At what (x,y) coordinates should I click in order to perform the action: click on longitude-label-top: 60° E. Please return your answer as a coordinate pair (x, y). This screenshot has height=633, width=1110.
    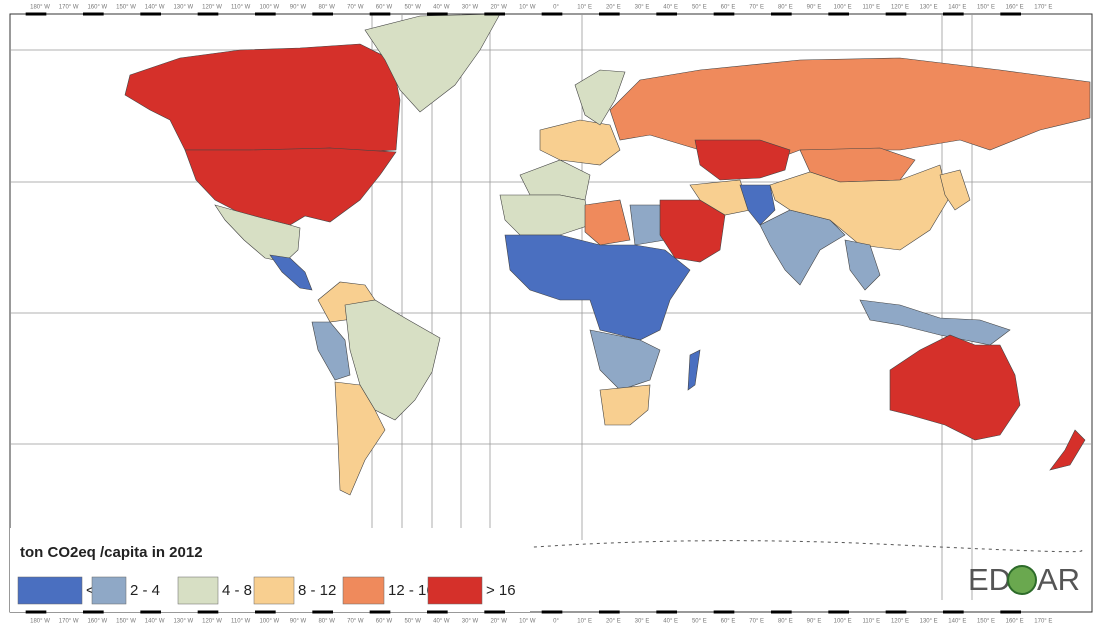
    Looking at the image, I should click on (728, 8).